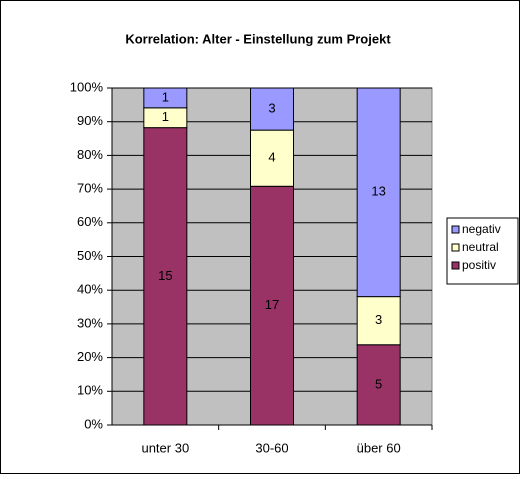 Image resolution: width=520 pixels, height=479 pixels. Describe the element at coordinates (480, 247) in the screenshot. I see `legend-label: neutral` at that location.